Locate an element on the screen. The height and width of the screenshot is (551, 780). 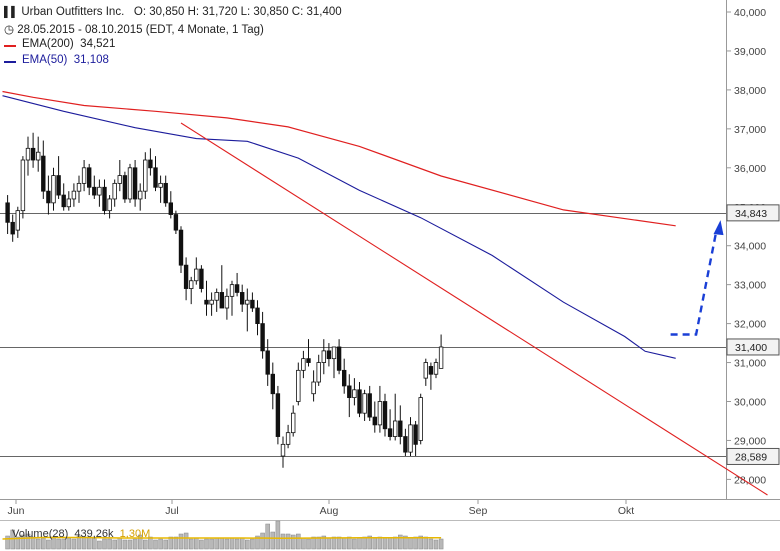
y-tick-label: 36,000 is located at coordinates (750, 169).